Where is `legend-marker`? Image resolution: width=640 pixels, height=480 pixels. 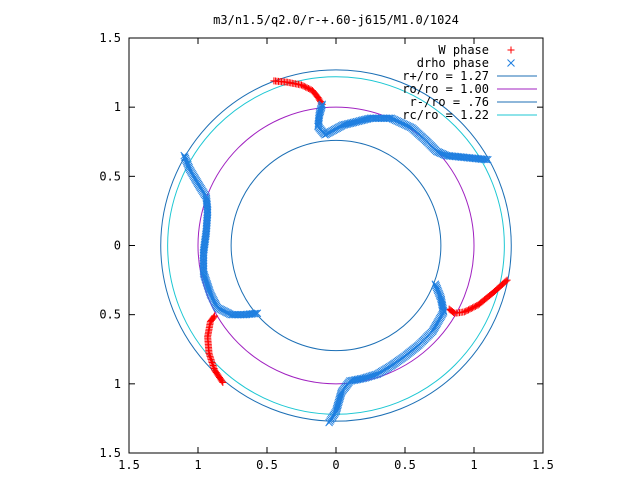 legend-marker is located at coordinates (511, 50).